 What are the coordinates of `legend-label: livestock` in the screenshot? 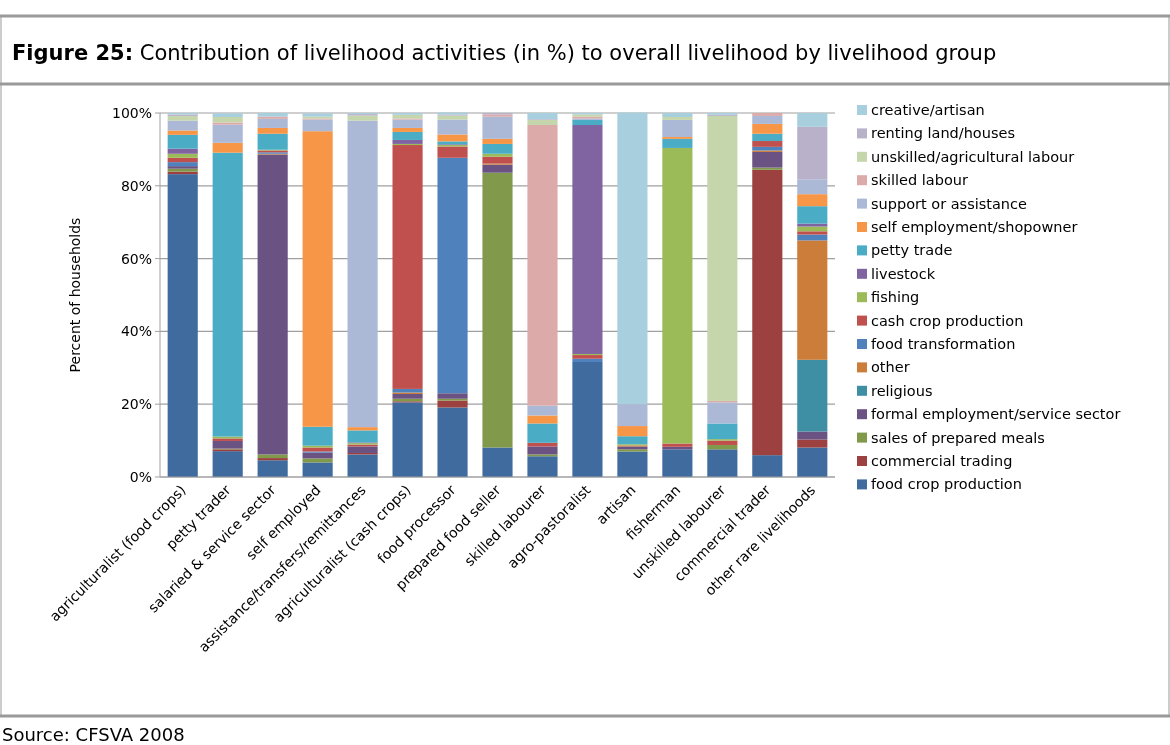 It's located at (903, 273).